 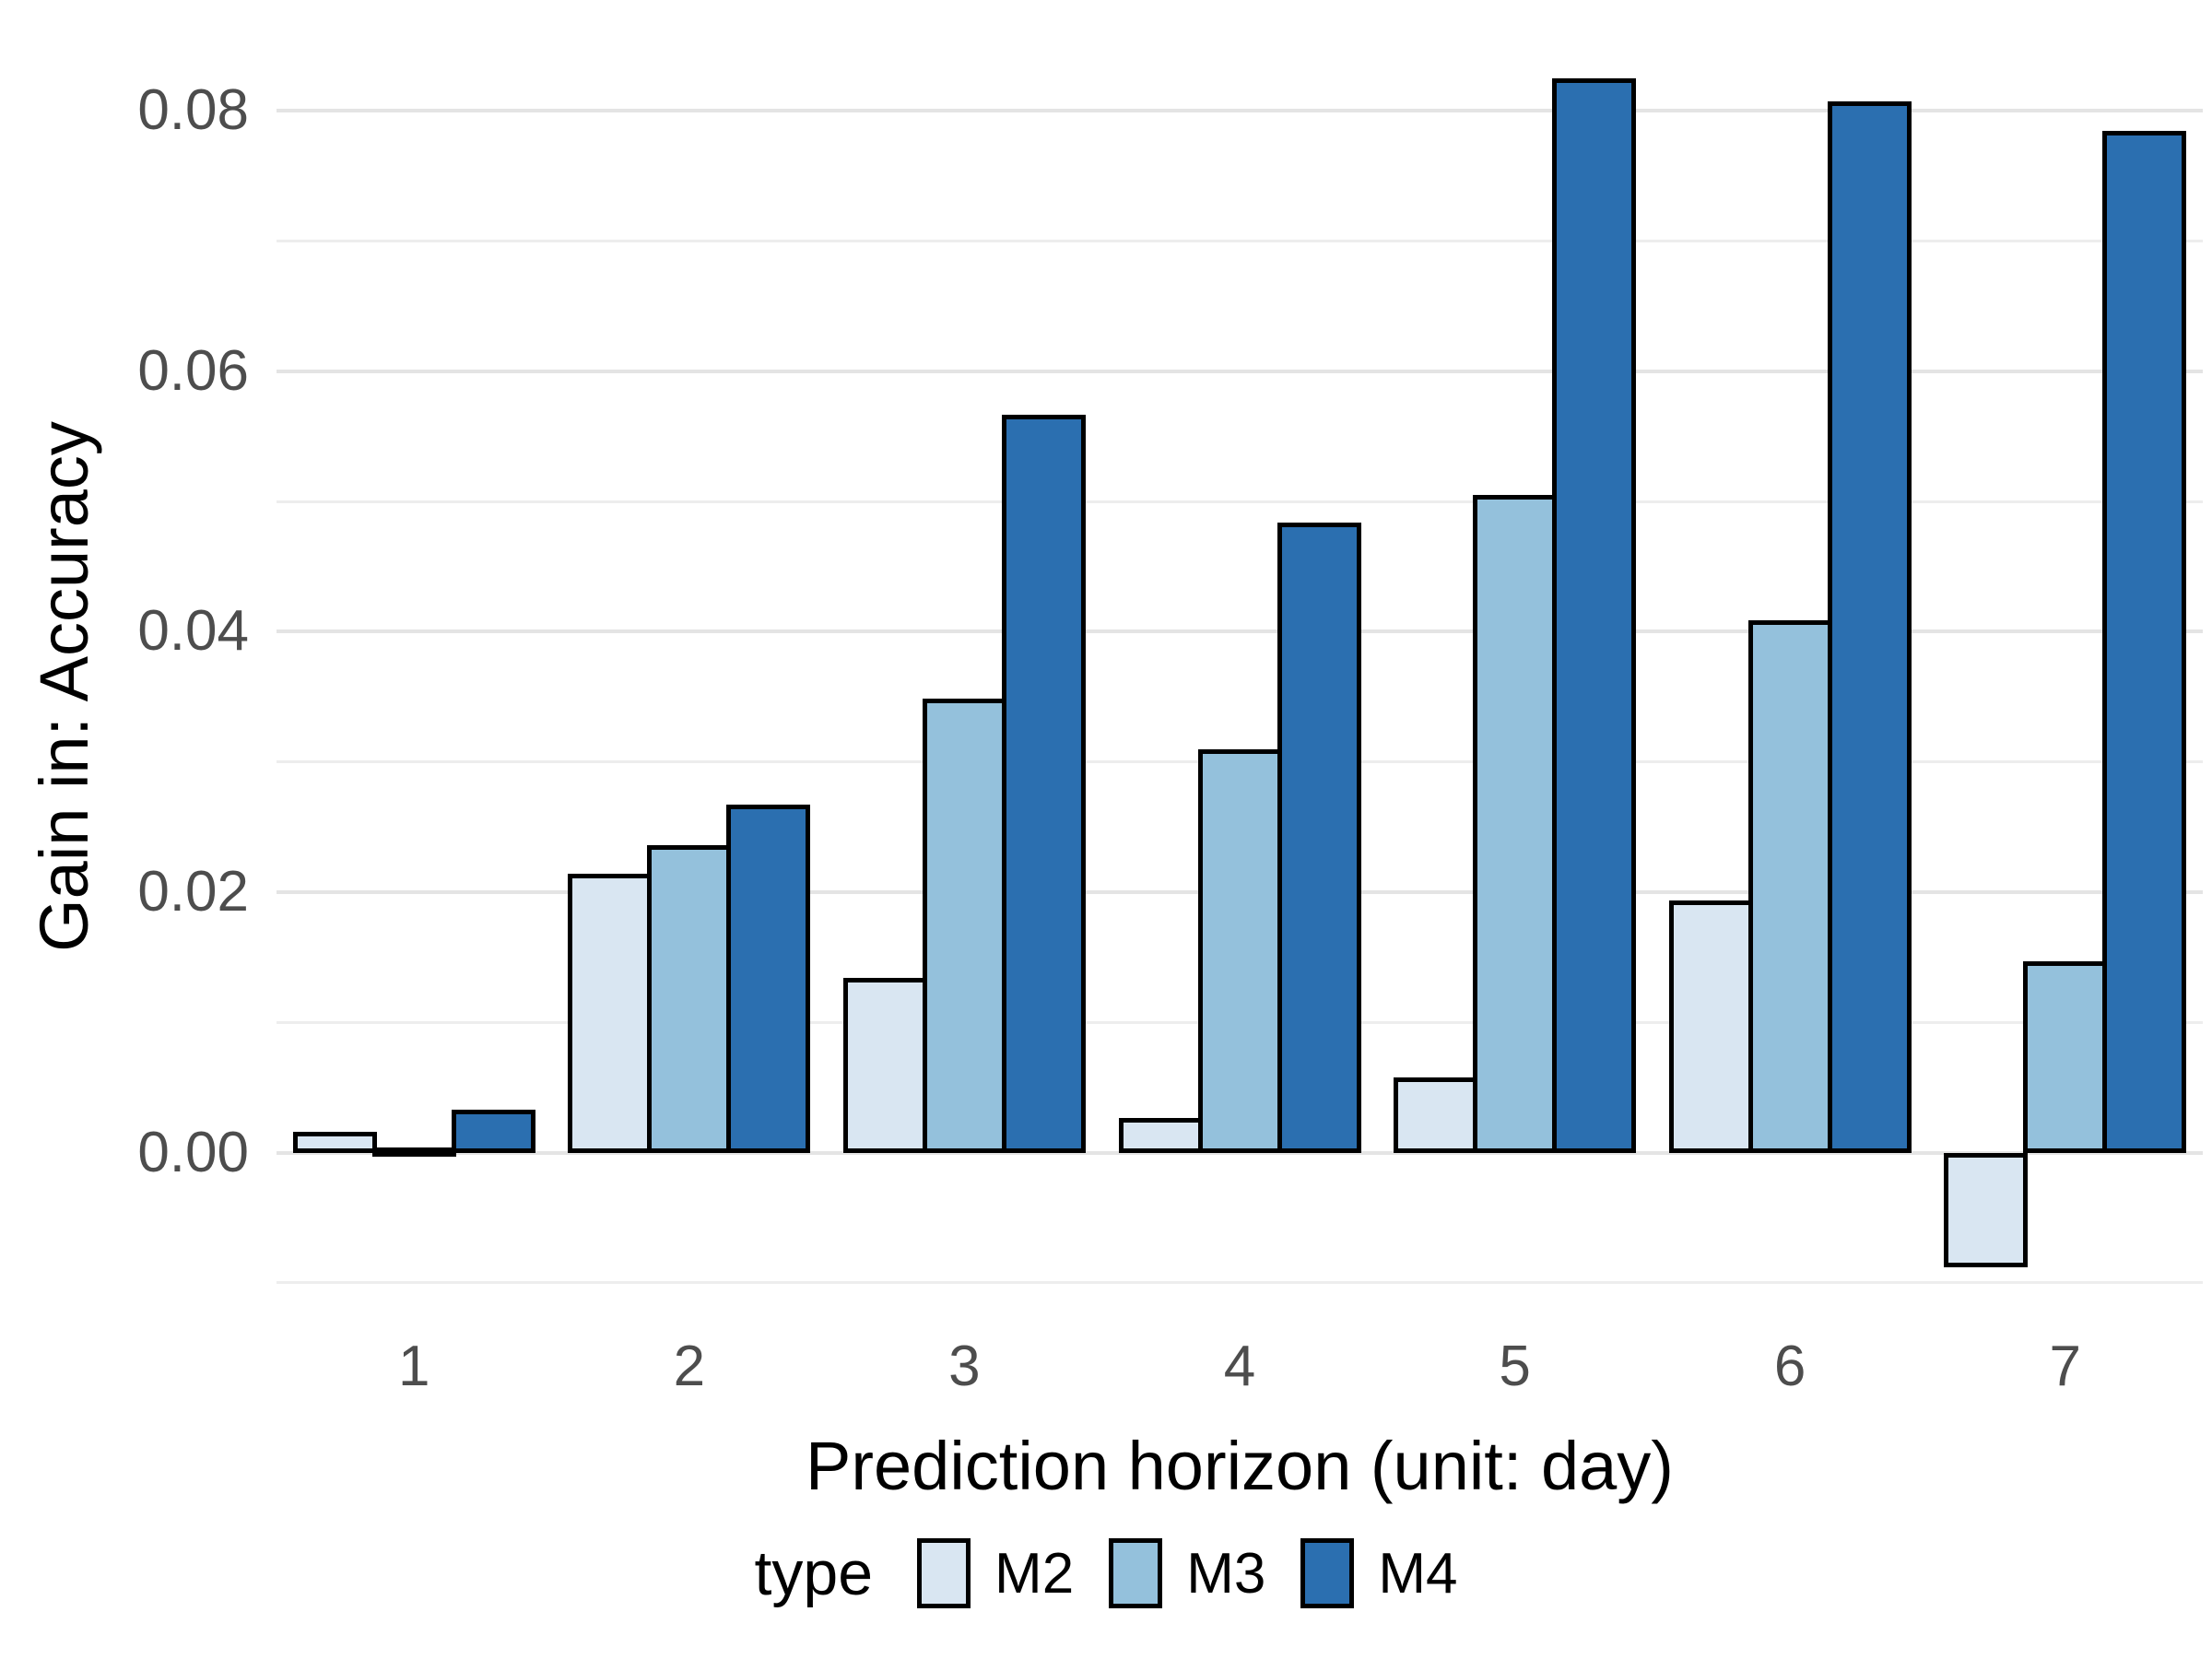 I want to click on minor-gridline-0.05, so click(x=1239, y=501).